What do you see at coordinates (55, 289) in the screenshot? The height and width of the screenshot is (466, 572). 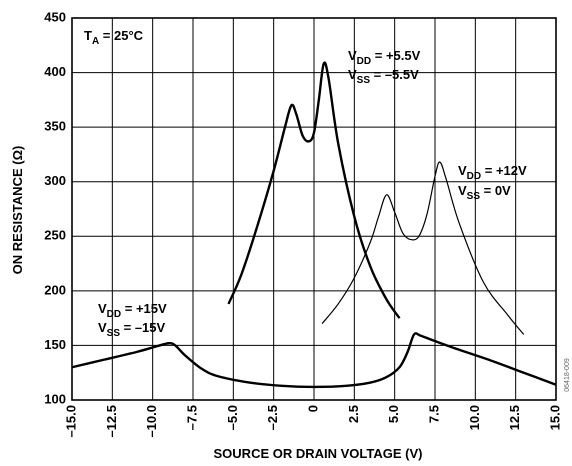 I see `y-tick-label: 200` at bounding box center [55, 289].